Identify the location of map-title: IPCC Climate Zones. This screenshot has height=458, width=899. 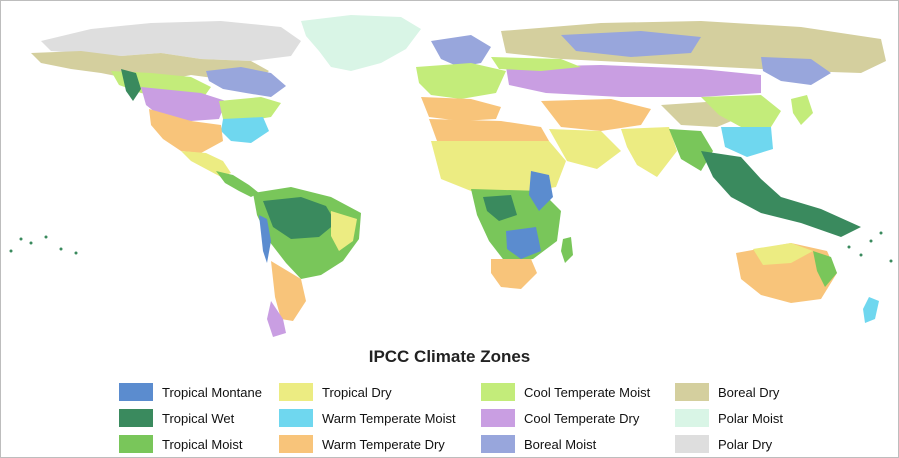
(449, 356).